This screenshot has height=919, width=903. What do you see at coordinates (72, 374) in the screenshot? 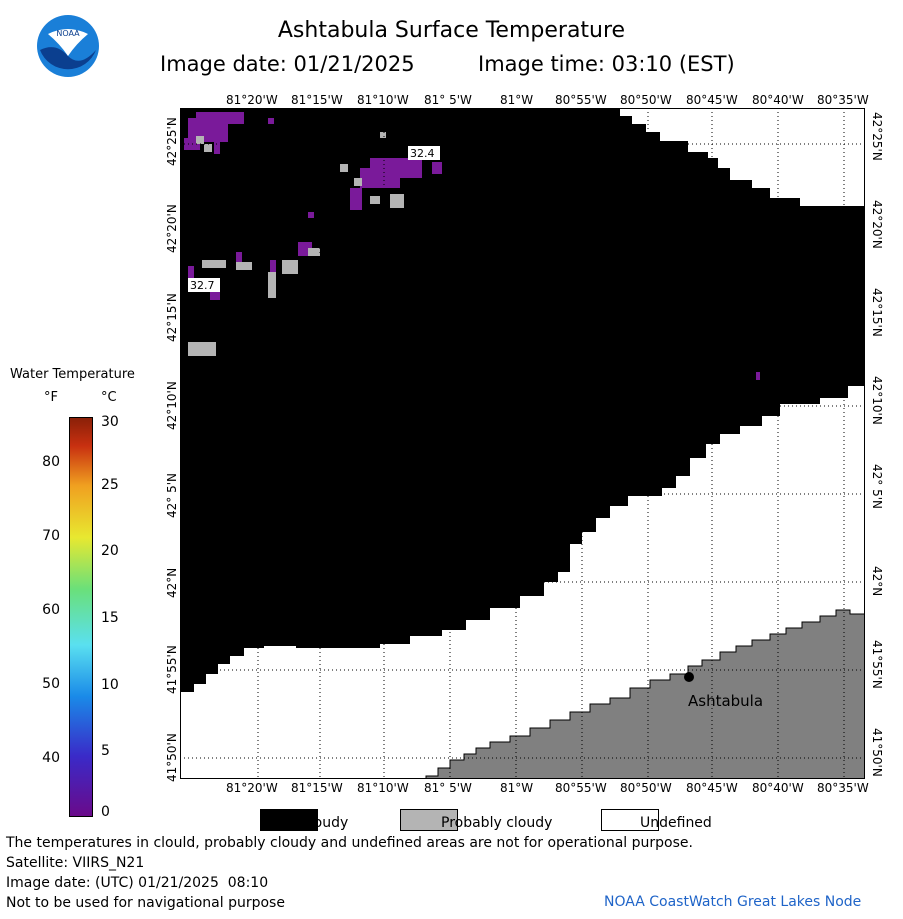
I see `legend-title: Water Temperature` at bounding box center [72, 374].